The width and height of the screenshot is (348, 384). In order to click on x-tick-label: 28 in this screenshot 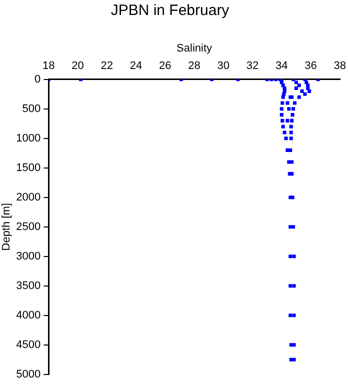, I will do `click(194, 66)`.